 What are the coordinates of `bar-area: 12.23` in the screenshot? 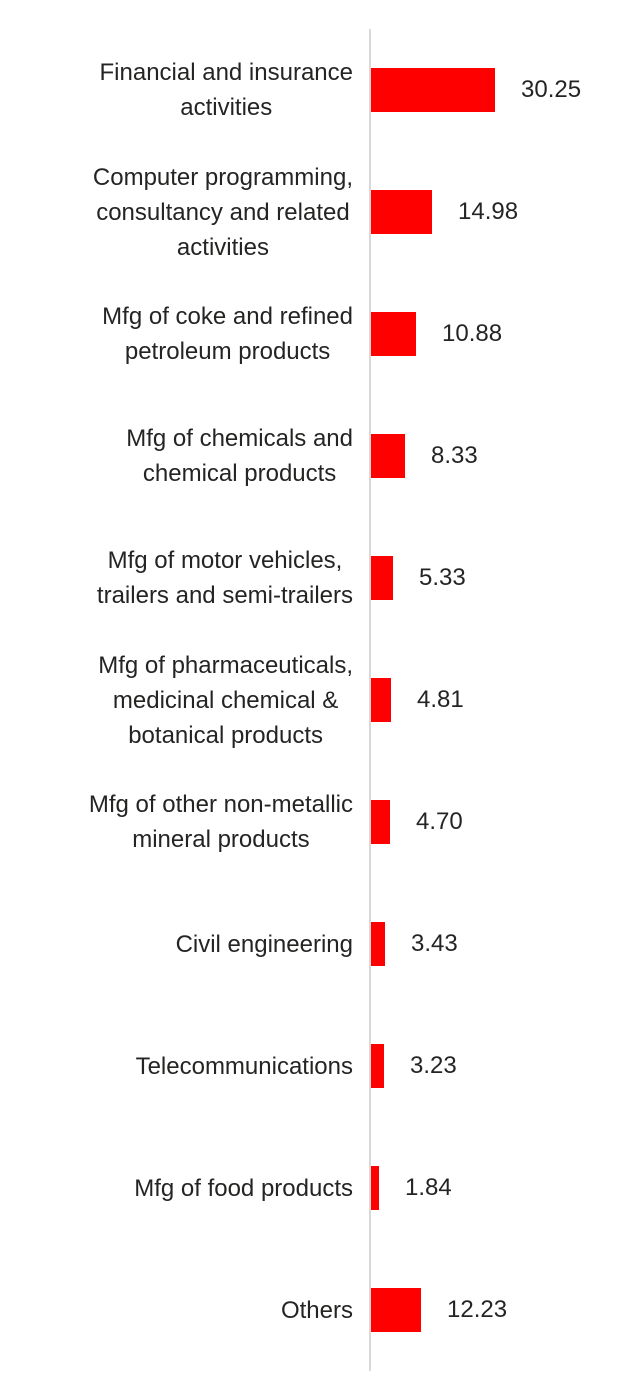 It's located at (507, 1310).